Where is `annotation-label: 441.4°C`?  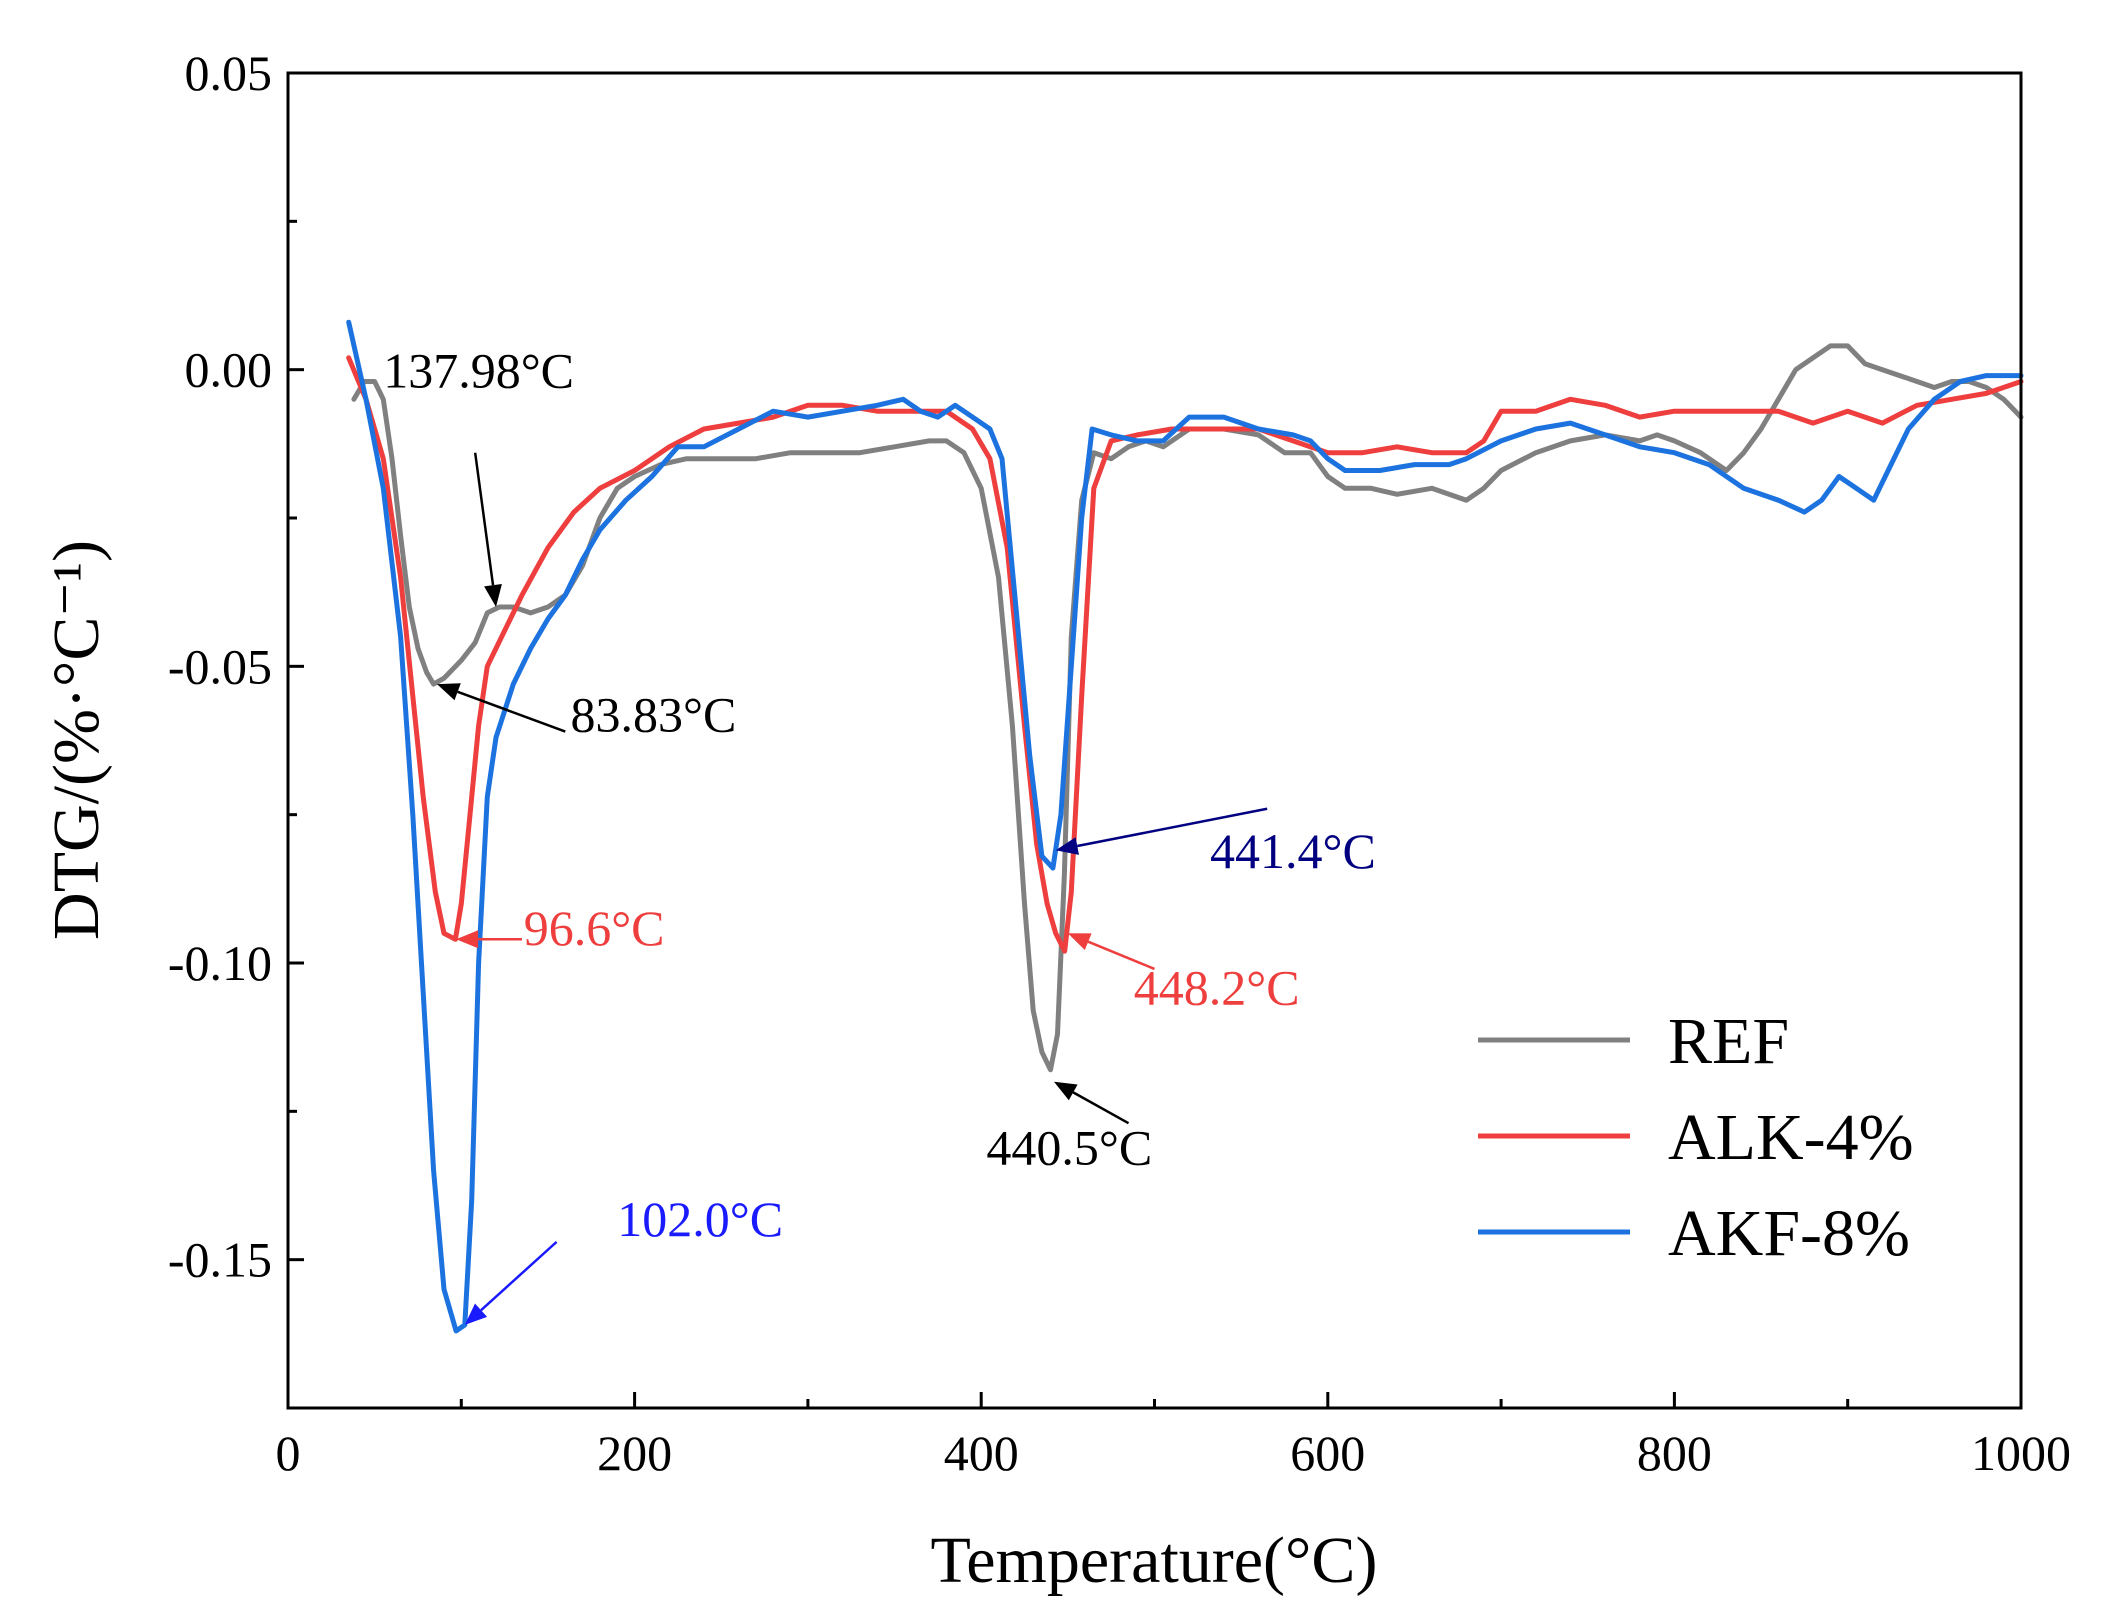 annotation-label: 441.4°C is located at coordinates (1293, 851).